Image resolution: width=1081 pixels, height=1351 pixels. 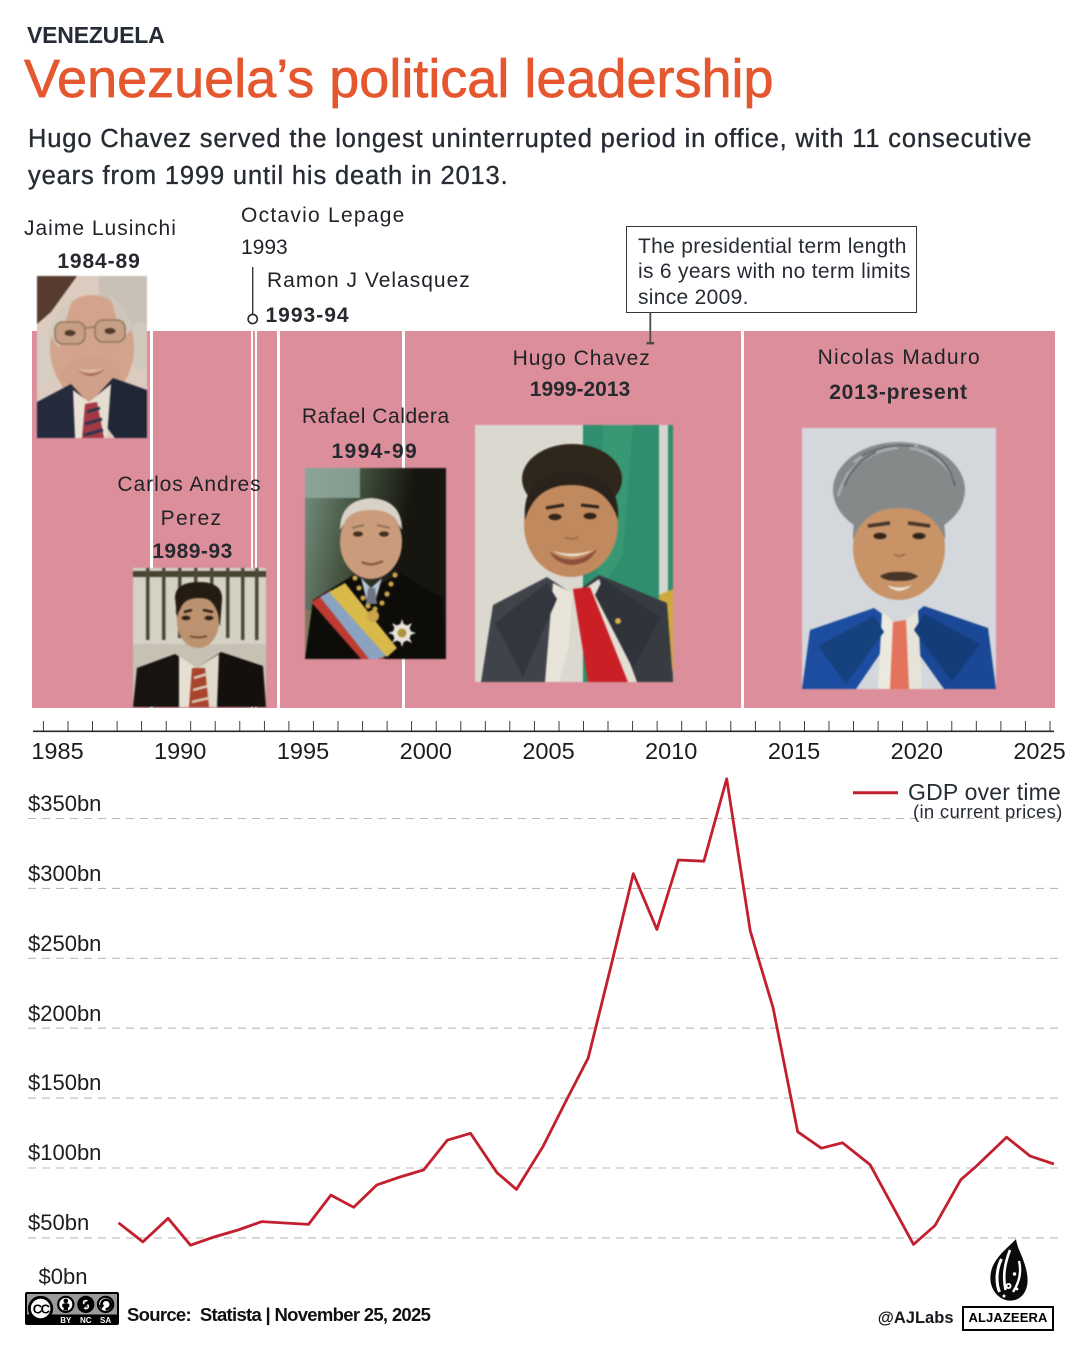 What do you see at coordinates (105, 1320) in the screenshot?
I see `svg-text: SA` at bounding box center [105, 1320].